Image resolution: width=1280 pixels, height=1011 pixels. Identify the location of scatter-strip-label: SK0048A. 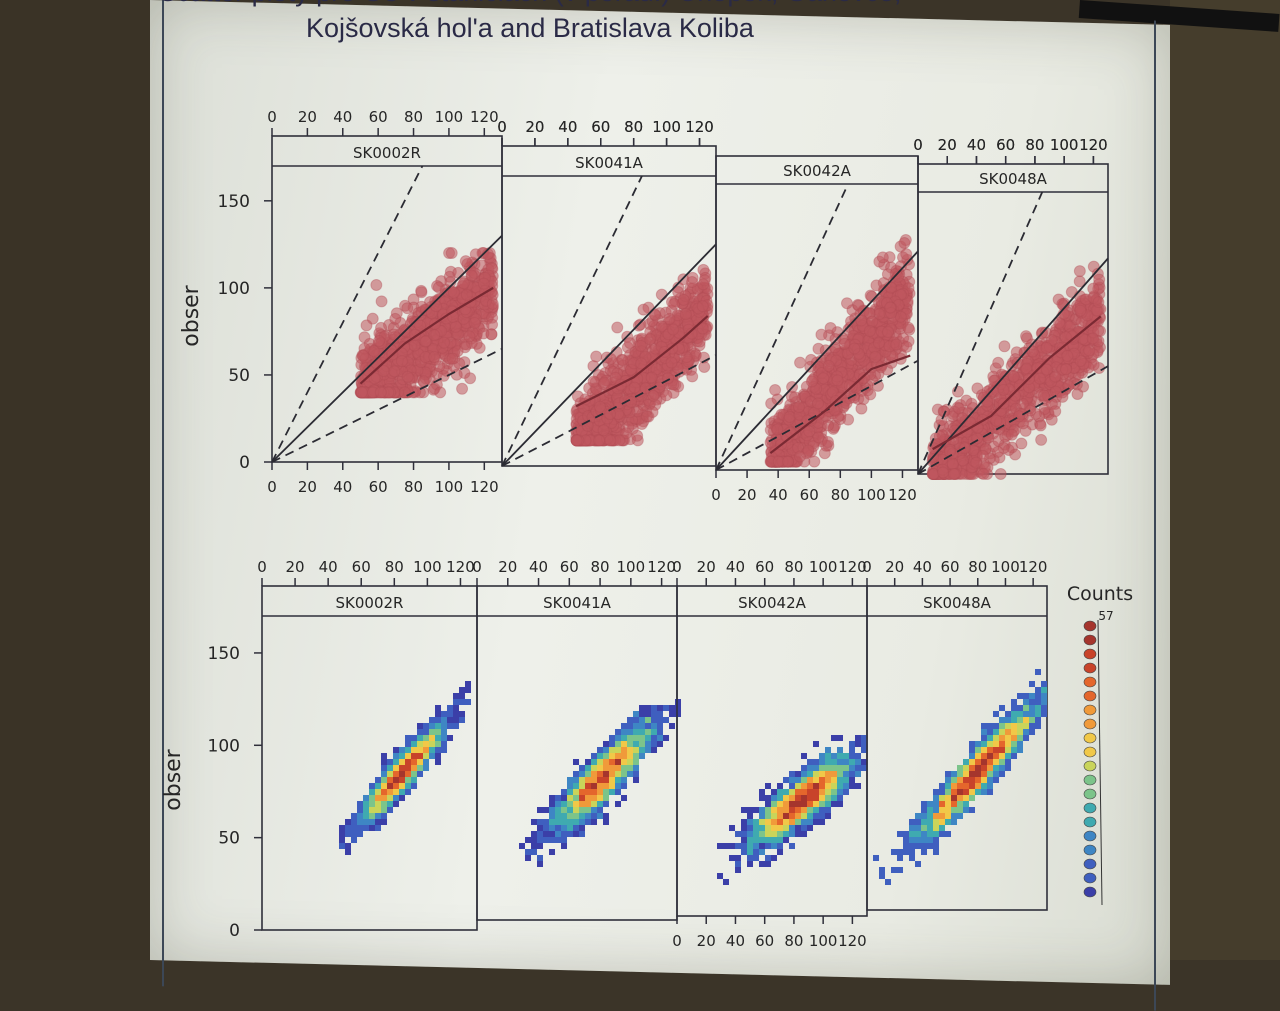
(1013, 179).